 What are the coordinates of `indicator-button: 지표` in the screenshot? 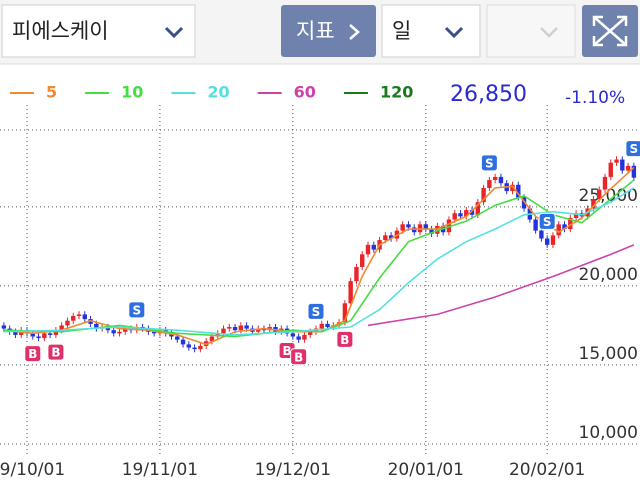 It's located at (328, 31).